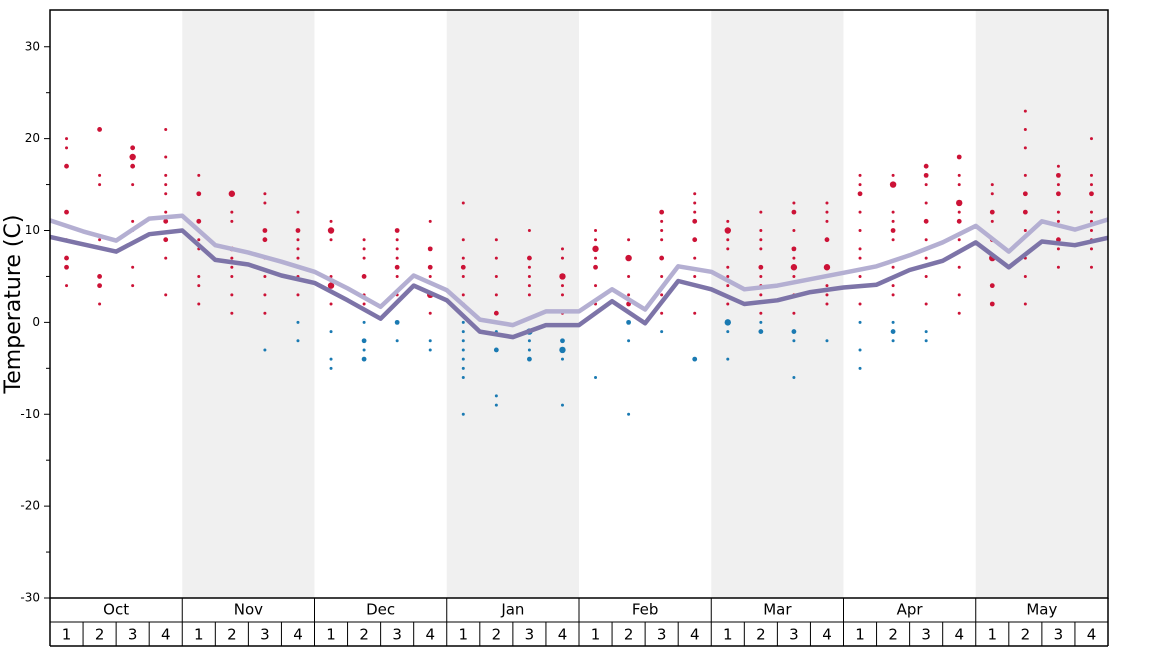  I want to click on month-label: Apr, so click(910, 610).